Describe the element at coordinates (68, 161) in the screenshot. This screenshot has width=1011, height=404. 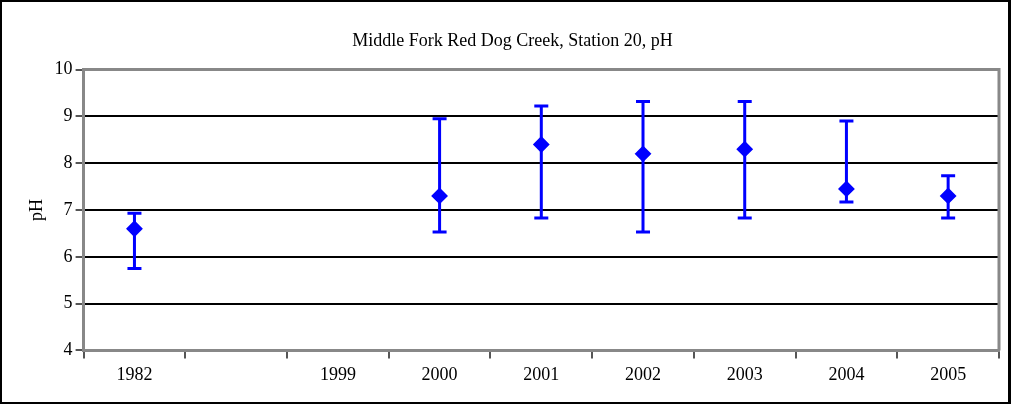
I see `y-tick-label: 8` at that location.